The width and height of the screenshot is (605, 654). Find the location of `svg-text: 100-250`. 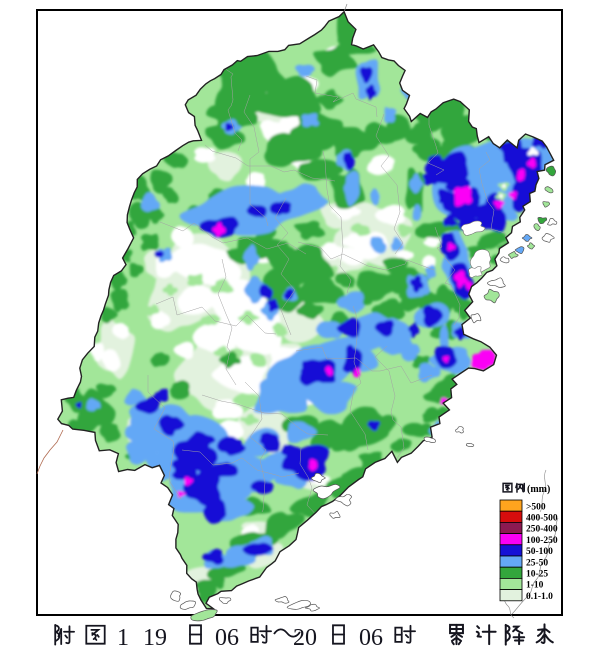

svg-text: 100-250 is located at coordinates (542, 541).